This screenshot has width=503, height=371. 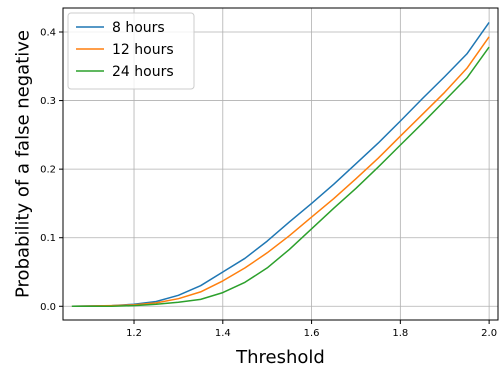 I want to click on x-tick-label: 2.0, so click(x=489, y=333).